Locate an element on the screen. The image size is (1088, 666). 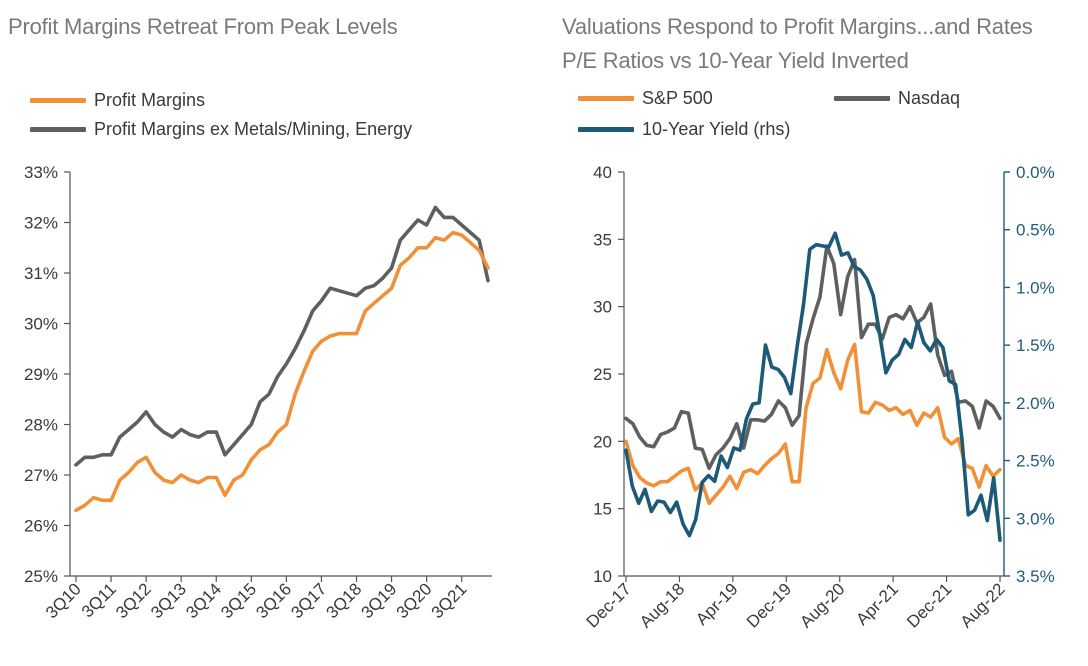
legend-item-profit-margins: Profit Margins is located at coordinates (117, 100).